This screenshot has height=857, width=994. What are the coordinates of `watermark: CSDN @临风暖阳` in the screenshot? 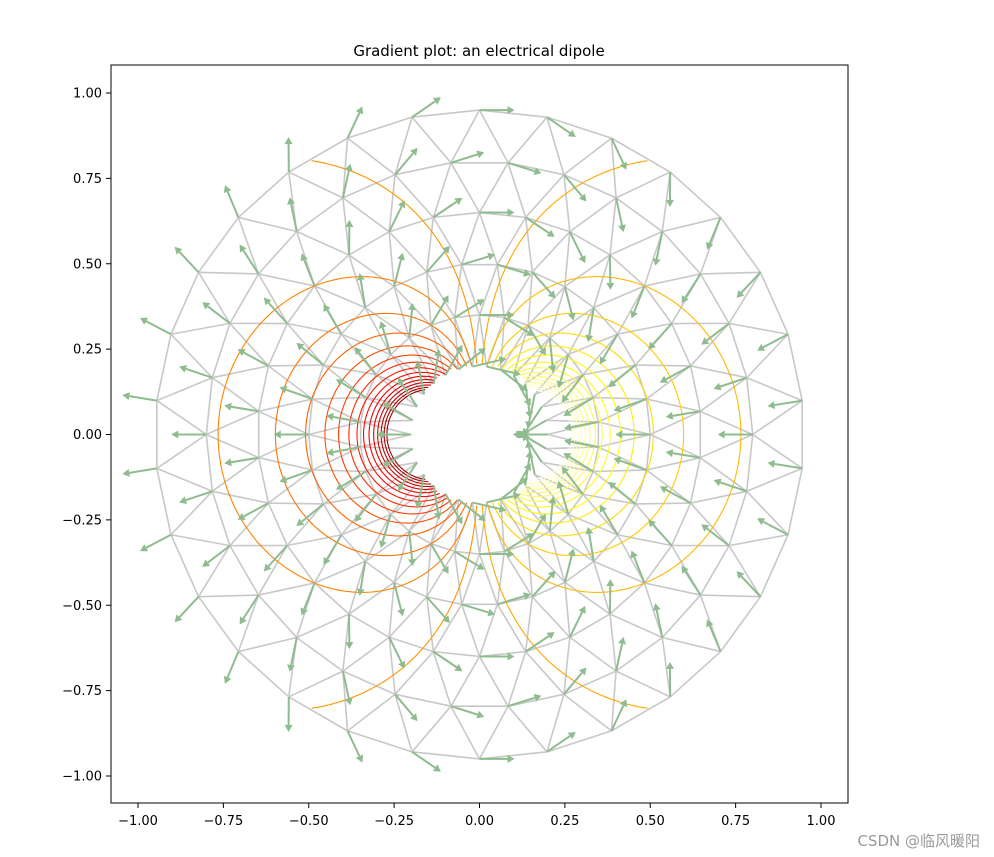 It's located at (918, 841).